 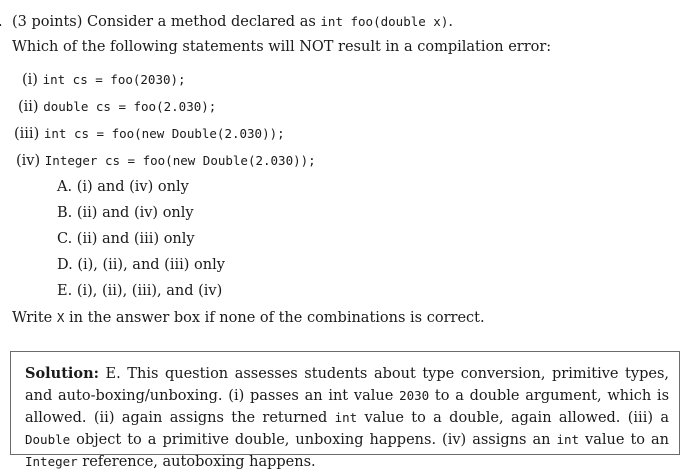 I want to click on statement-3: (iii) int cs = foo(new Double(2.030));, so click(x=149, y=134).